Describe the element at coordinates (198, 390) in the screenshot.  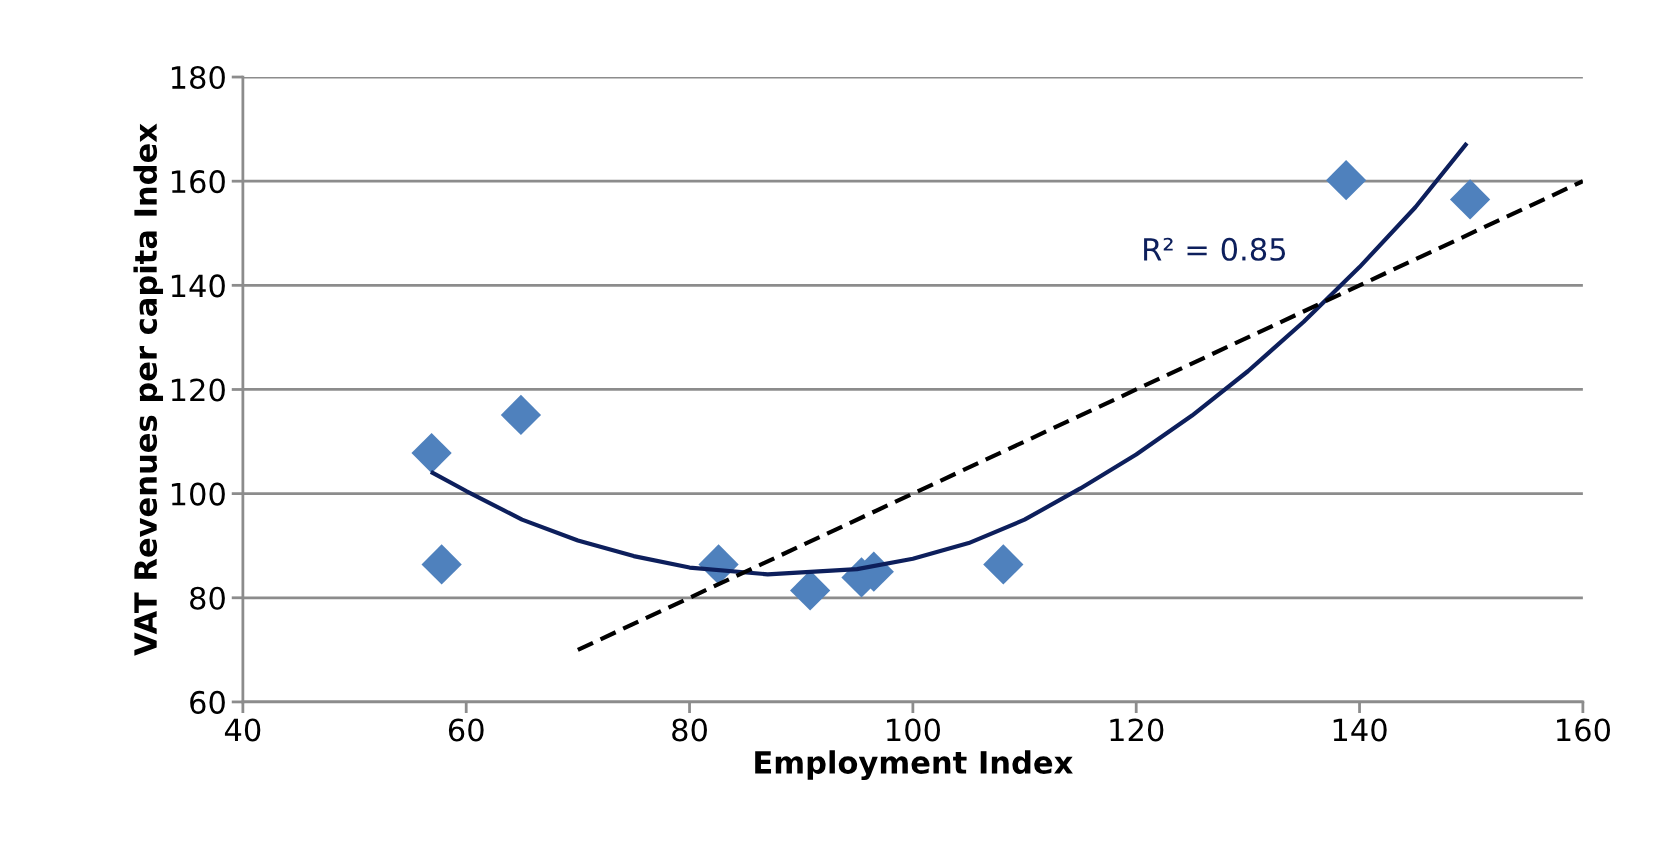
I see `y-tick-label: 120` at that location.